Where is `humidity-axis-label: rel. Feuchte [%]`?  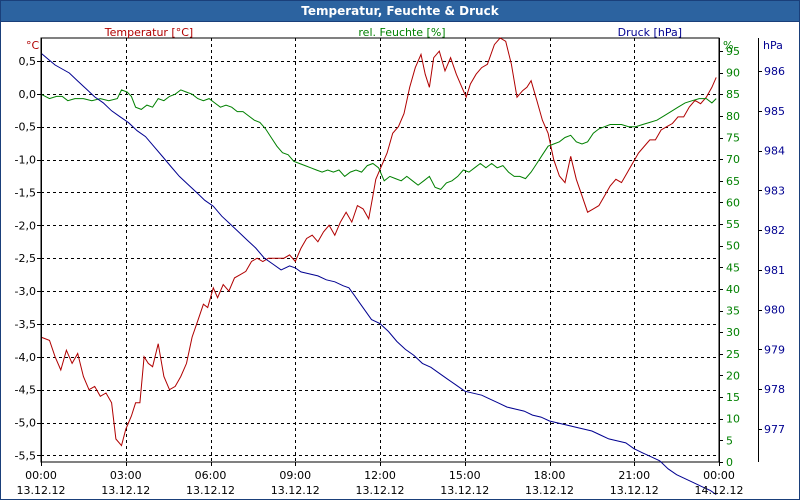
humidity-axis-label: rel. Feuchte [%] is located at coordinates (401, 32).